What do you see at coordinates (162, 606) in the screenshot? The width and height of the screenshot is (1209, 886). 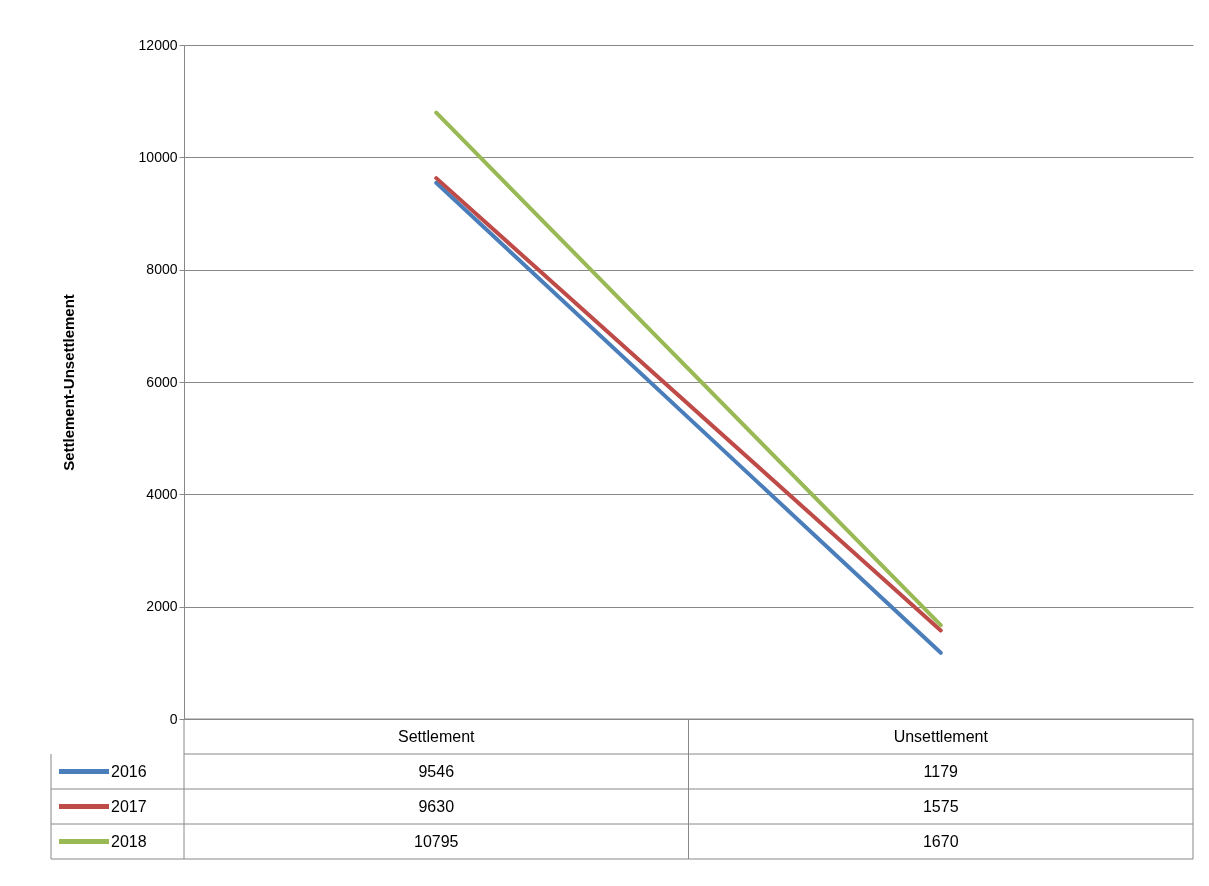 I see `y-tick-label: 2000` at bounding box center [162, 606].